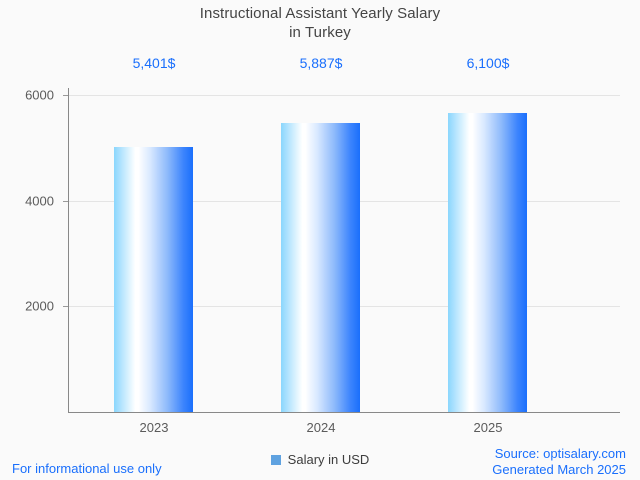 This screenshot has height=480, width=640. I want to click on x-axis-label-2023: 2023, so click(154, 427).